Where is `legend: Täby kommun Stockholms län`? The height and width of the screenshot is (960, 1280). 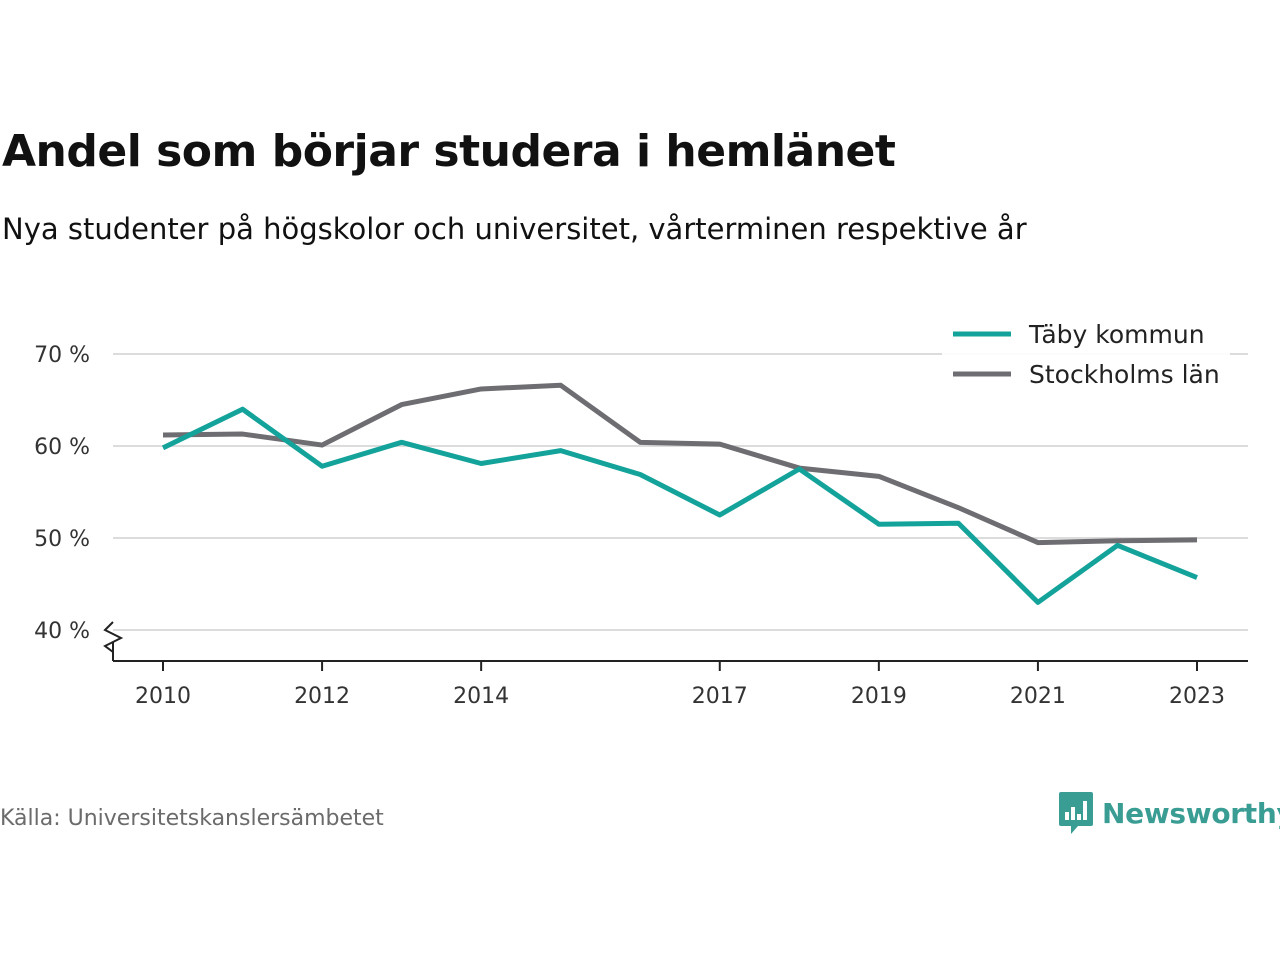
legend: Täby kommun Stockholms län is located at coordinates (1086, 357).